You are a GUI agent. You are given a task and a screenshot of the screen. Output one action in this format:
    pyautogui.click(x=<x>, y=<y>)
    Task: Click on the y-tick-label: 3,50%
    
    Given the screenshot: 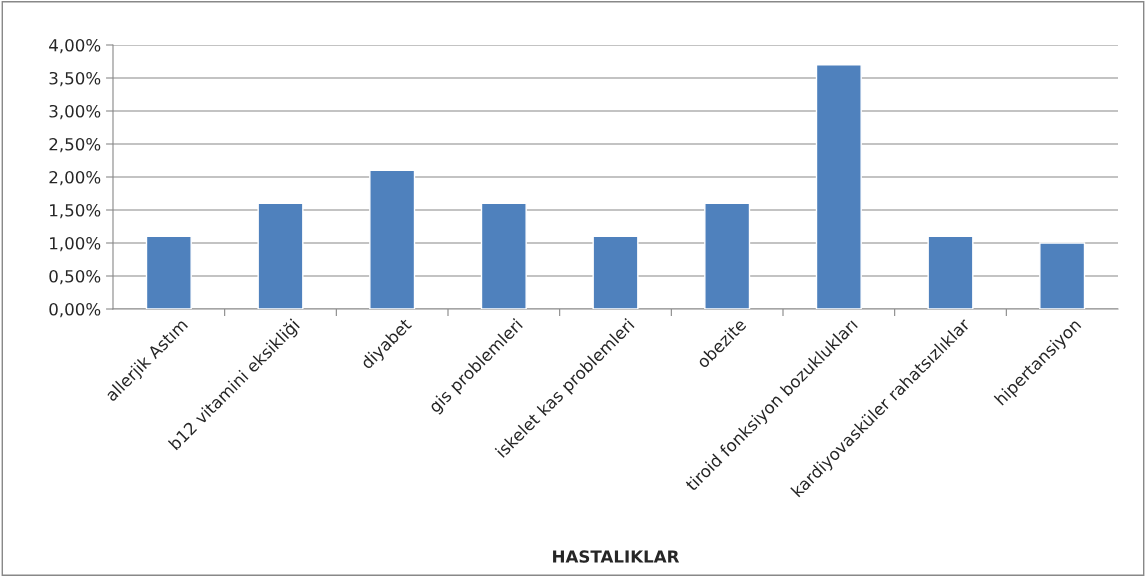 What is the action you would take?
    pyautogui.click(x=75, y=79)
    